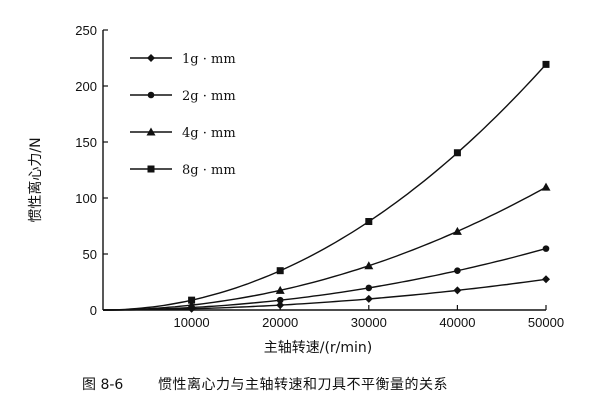 The height and width of the screenshot is (400, 594). I want to click on y-tick-label: 50, so click(90, 254).